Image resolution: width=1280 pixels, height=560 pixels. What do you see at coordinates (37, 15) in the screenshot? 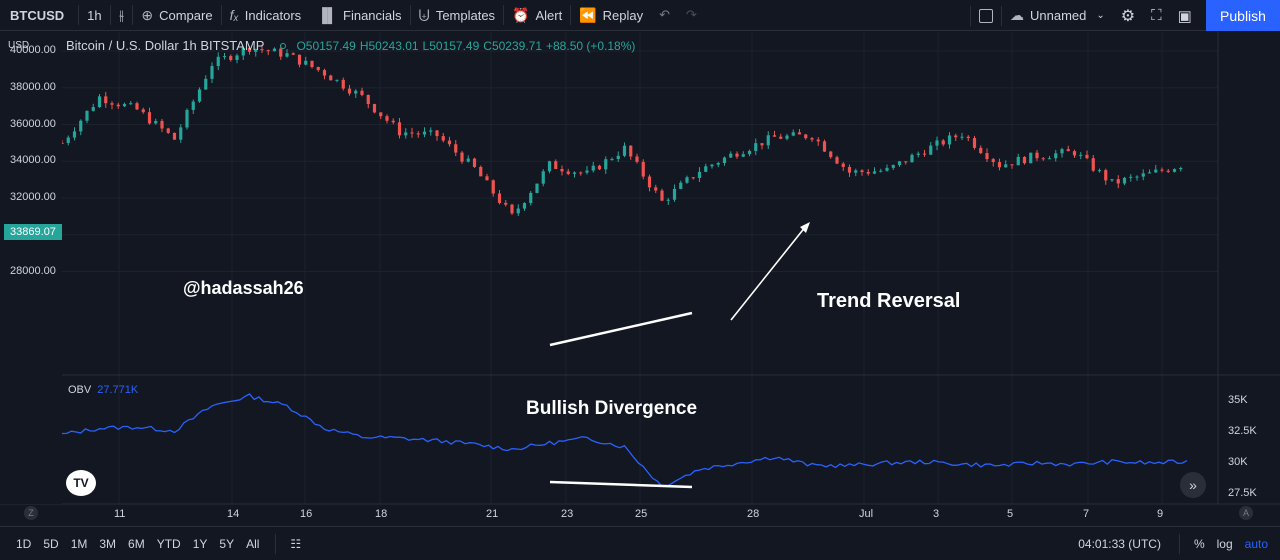
I see `symbol-search: BTCUSD` at bounding box center [37, 15].